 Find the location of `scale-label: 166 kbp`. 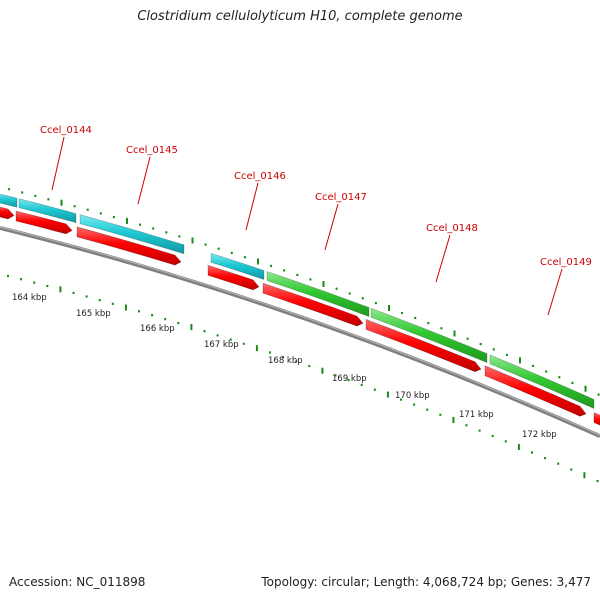

scale-label: 166 kbp is located at coordinates (157, 329).